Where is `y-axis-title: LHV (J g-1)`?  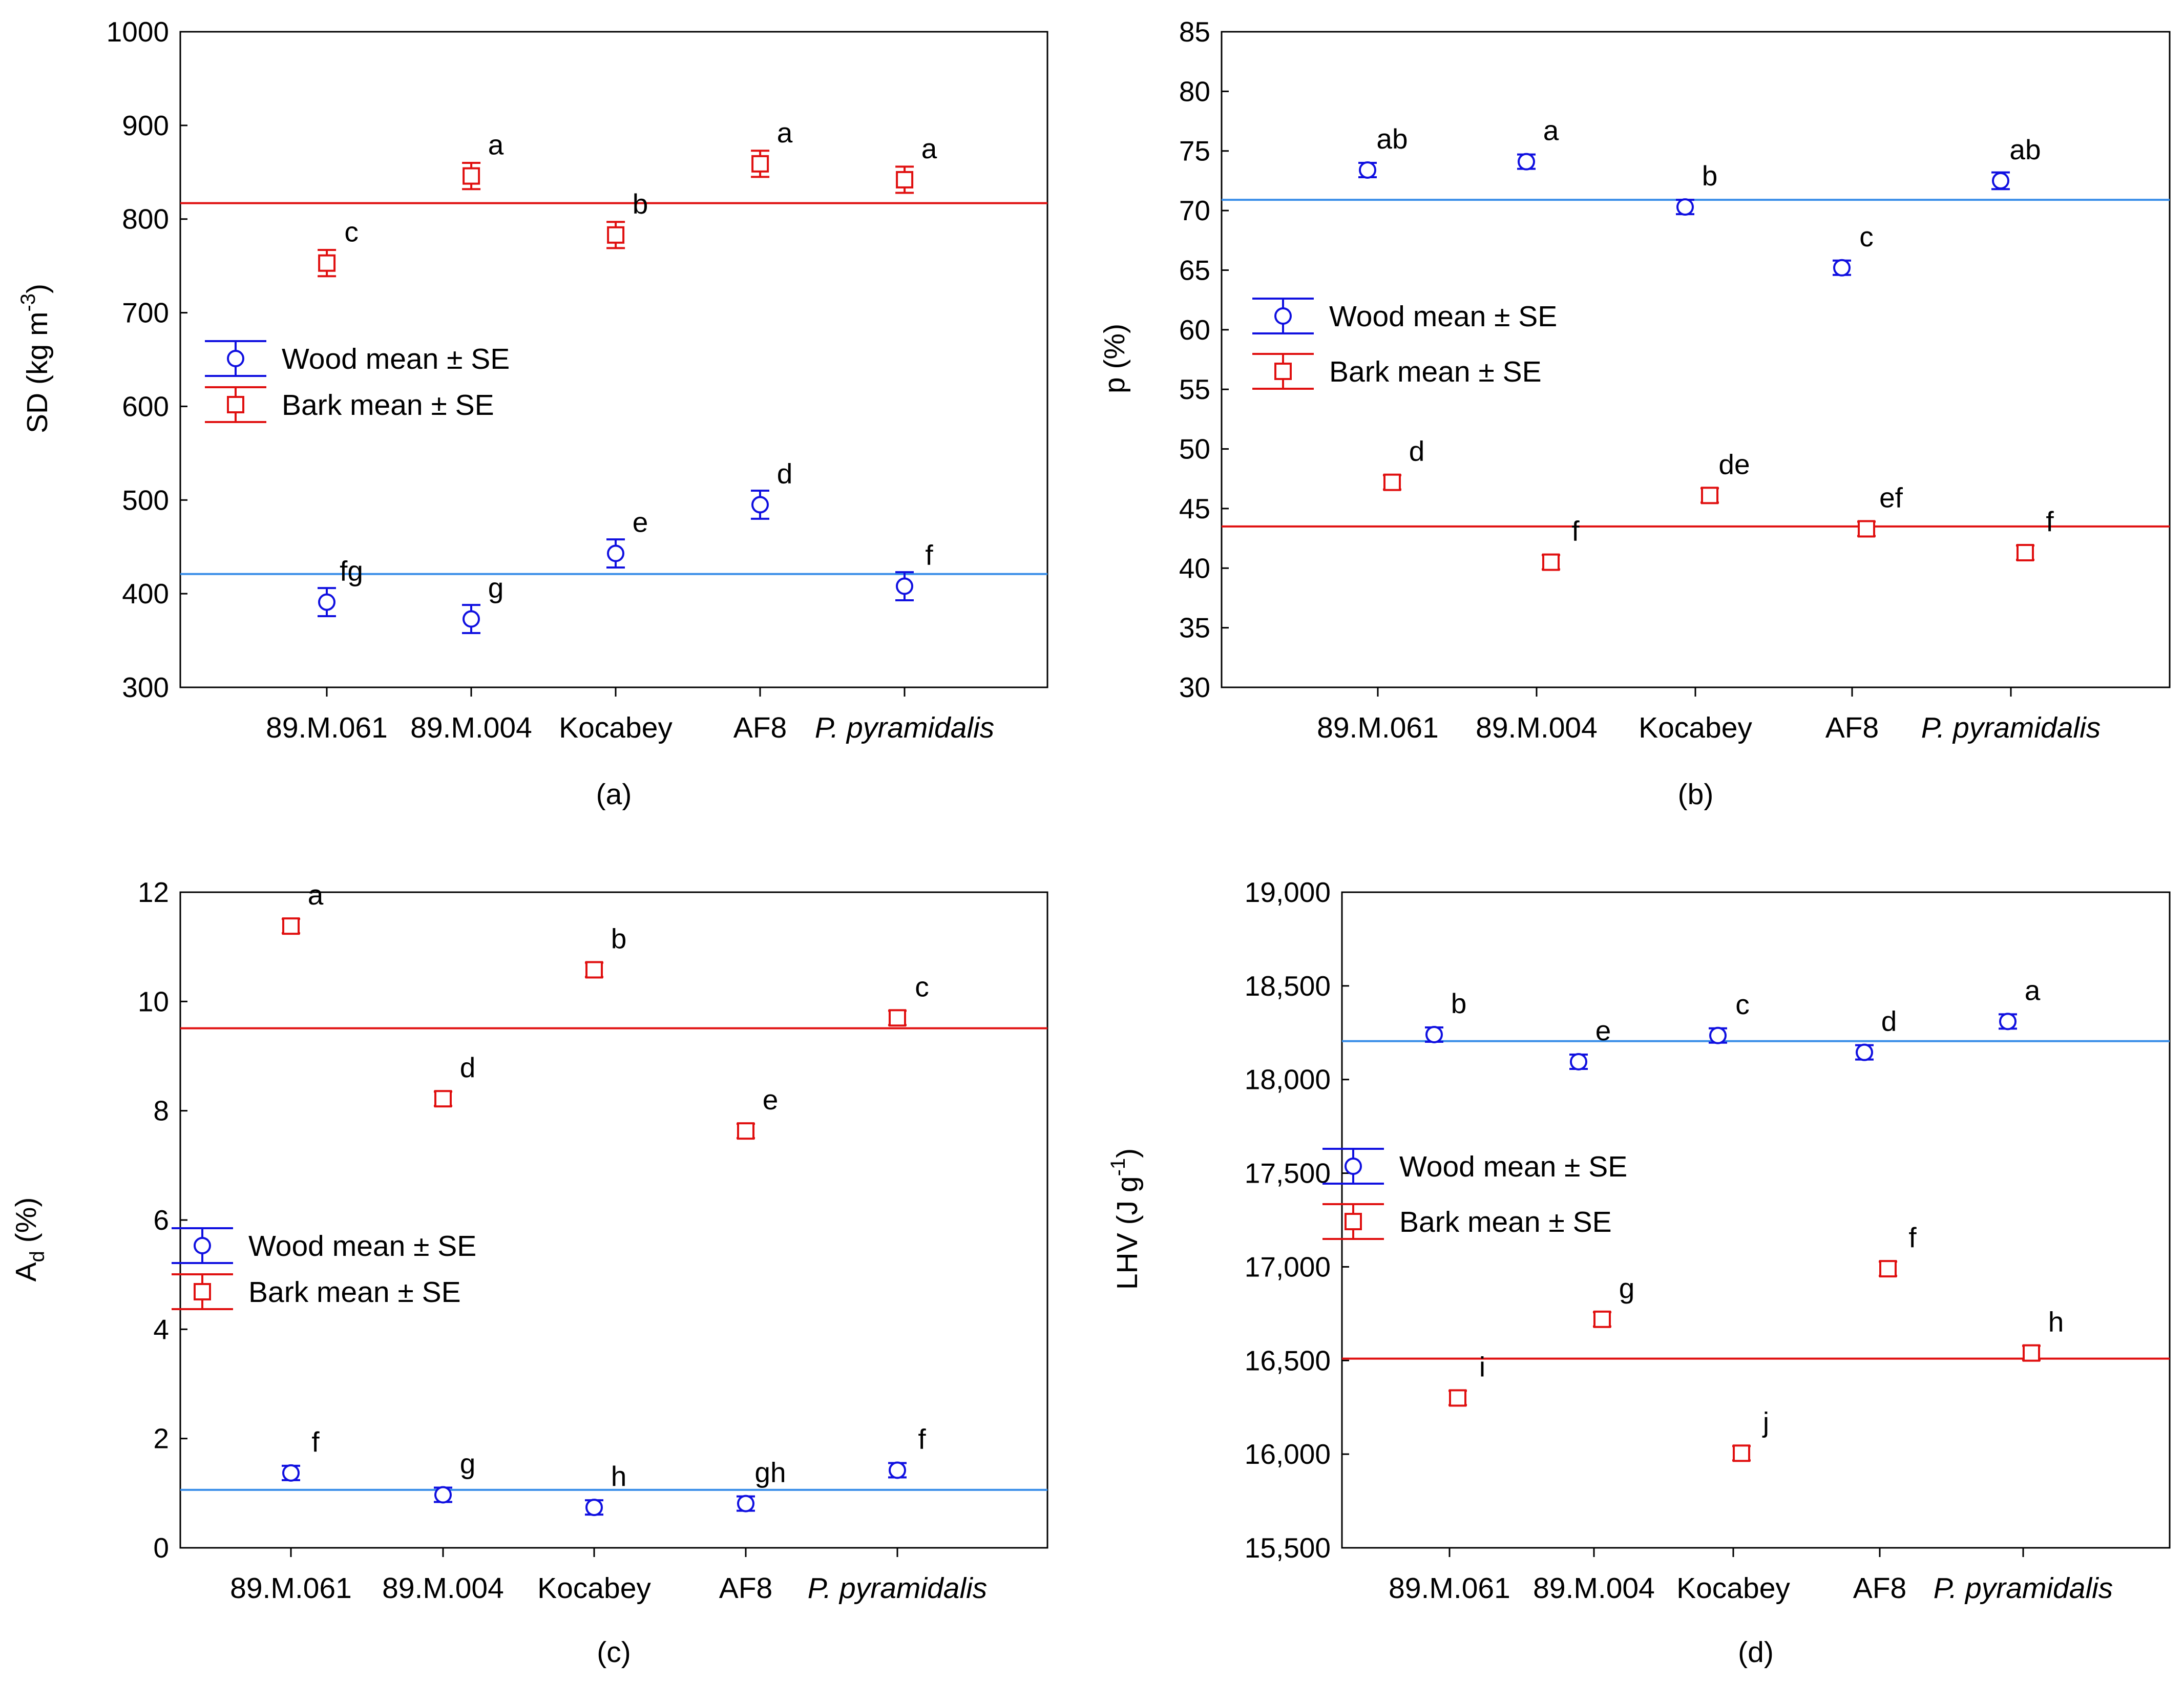
y-axis-title: LHV (J g-1) is located at coordinates (1125, 1219).